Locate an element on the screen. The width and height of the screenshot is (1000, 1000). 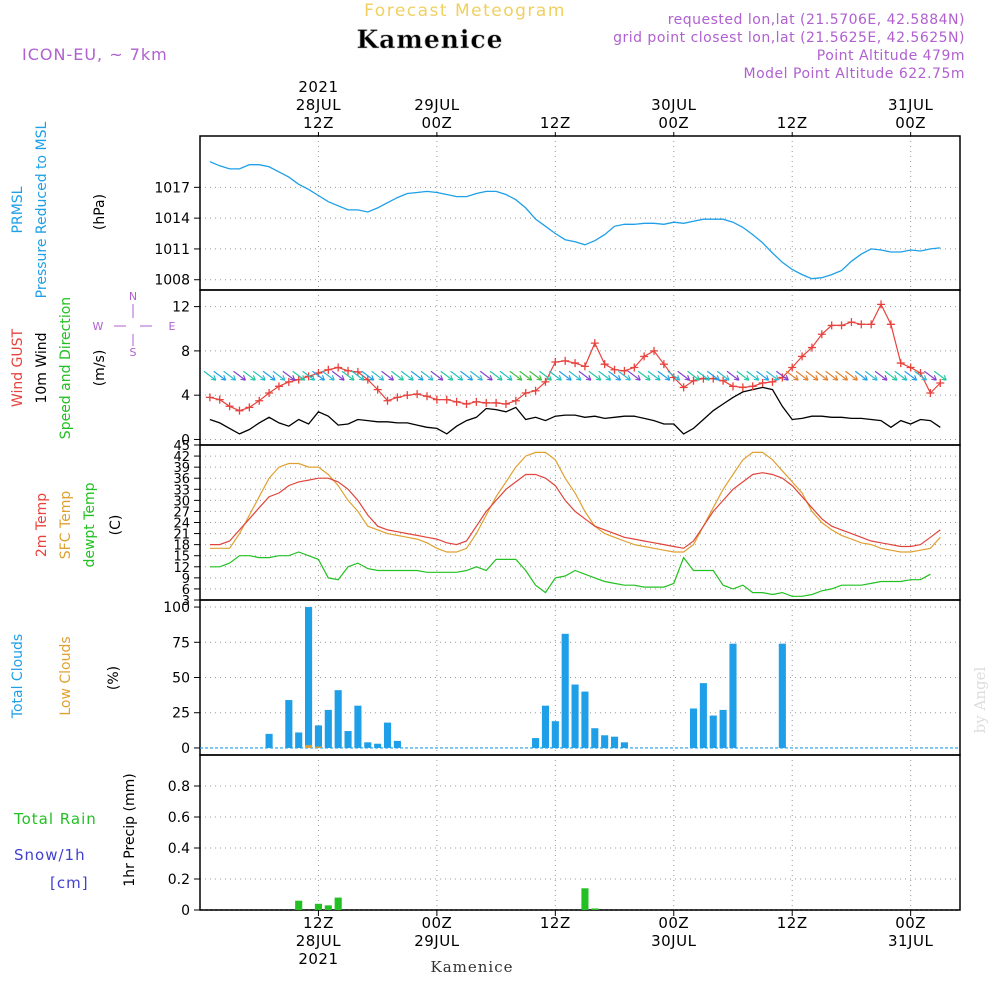
clouds-ytick-label: 50 is located at coordinates (181, 679).